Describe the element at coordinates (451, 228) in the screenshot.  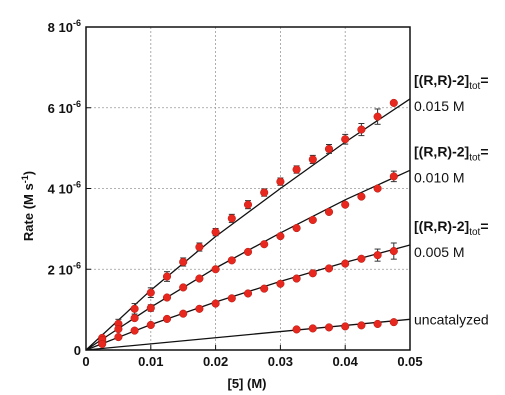
I see `series-label-s005-line1: [(R,R)-2]tot=` at that location.